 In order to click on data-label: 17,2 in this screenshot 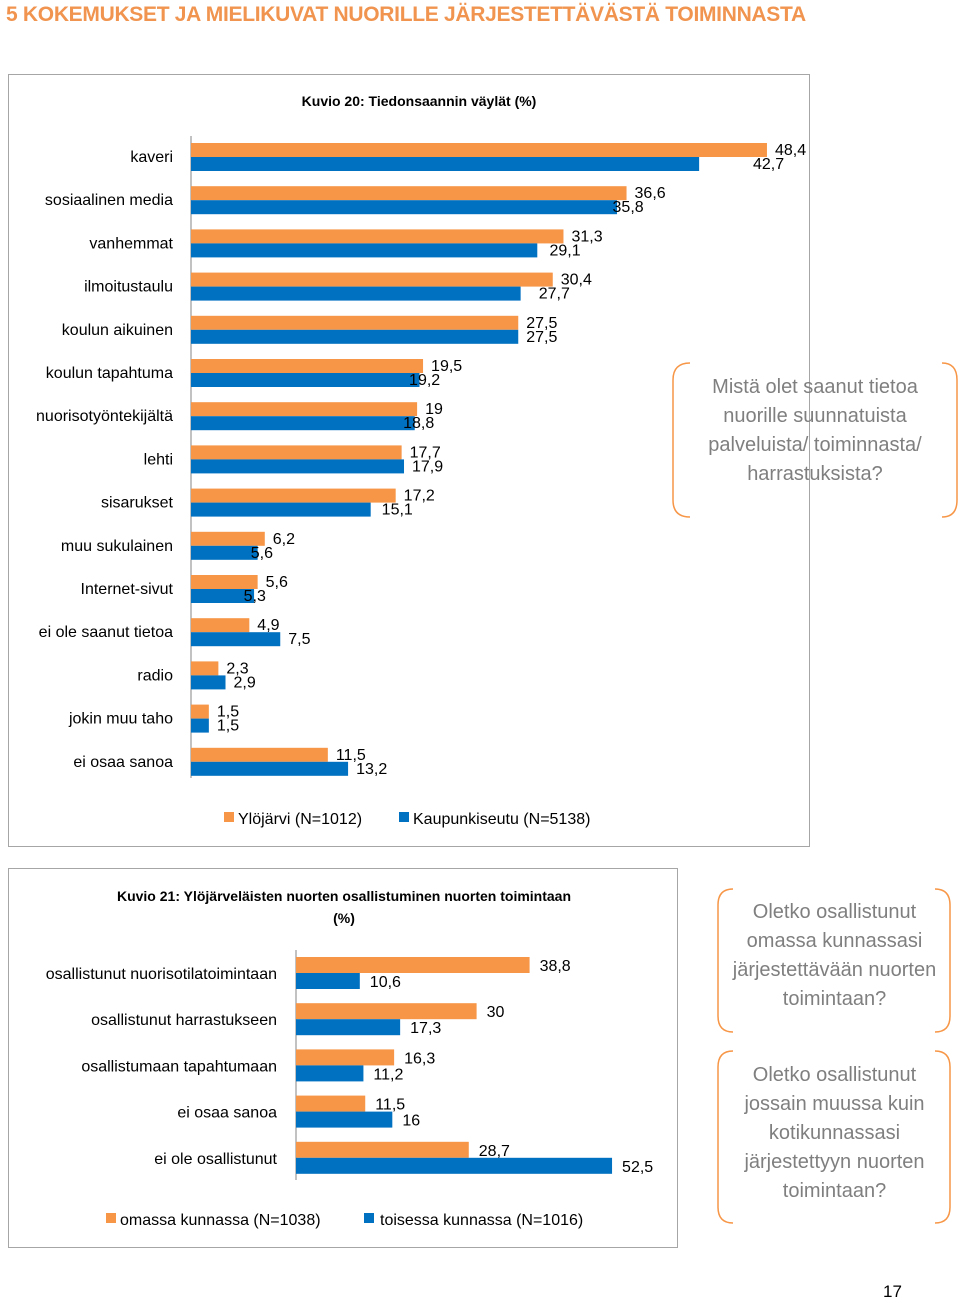, I will do `click(419, 496)`.